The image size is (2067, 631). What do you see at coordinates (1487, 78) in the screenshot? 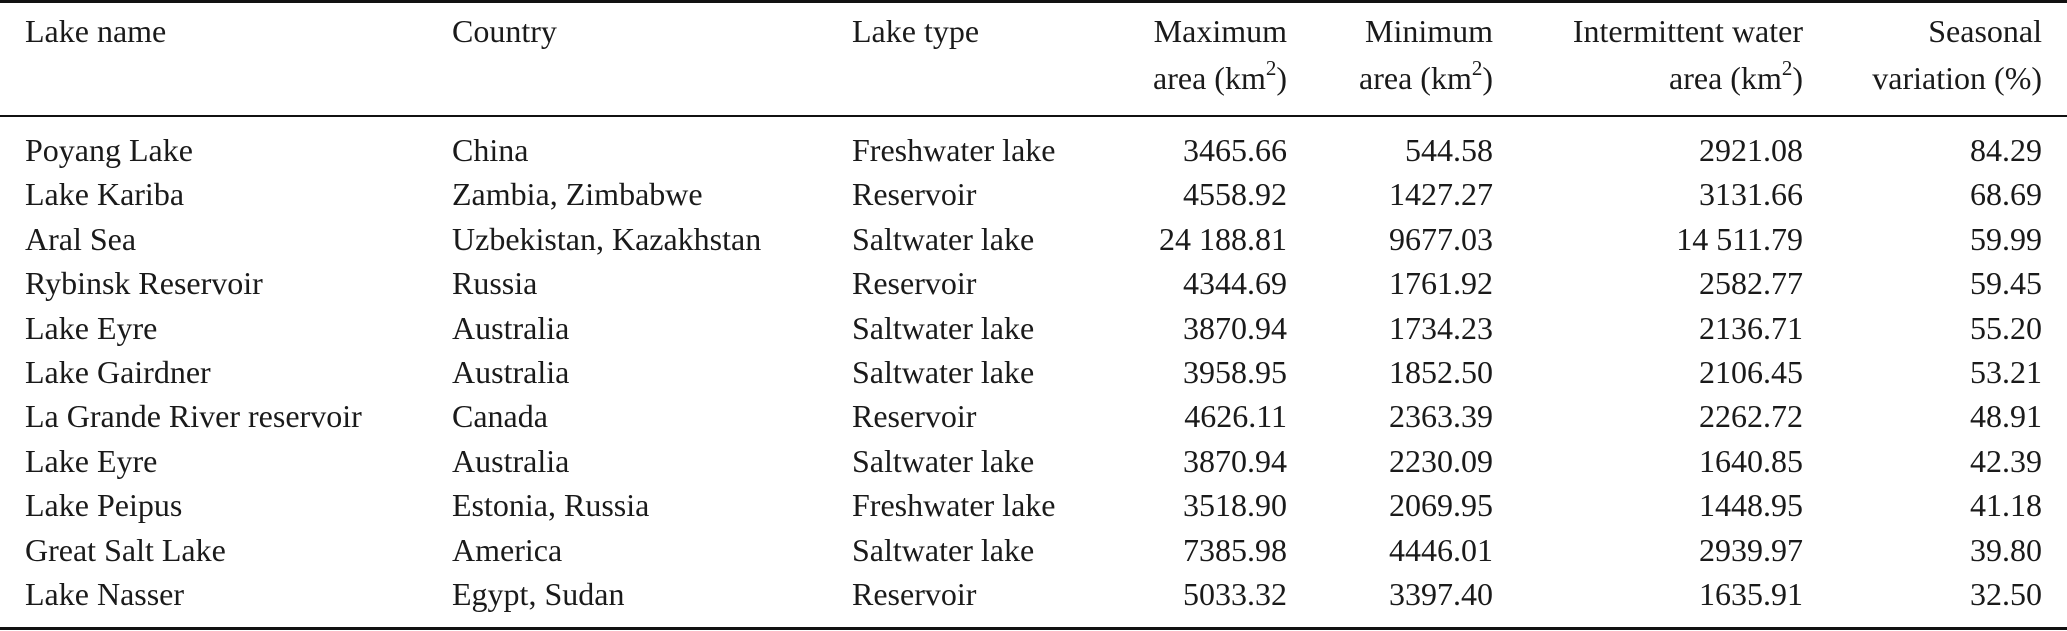
I see `header-min-area-paren: )` at bounding box center [1487, 78].